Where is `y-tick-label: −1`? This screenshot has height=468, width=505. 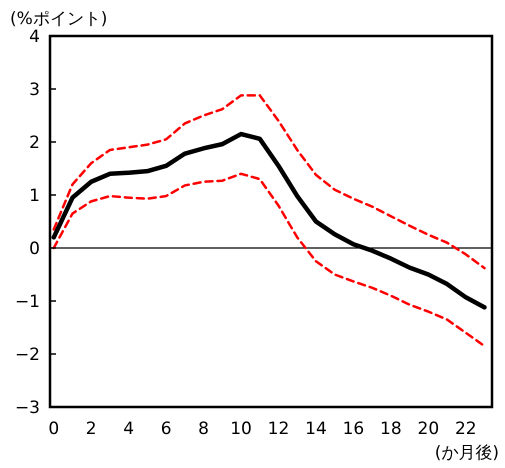
y-tick-label: −1 is located at coordinates (27, 302).